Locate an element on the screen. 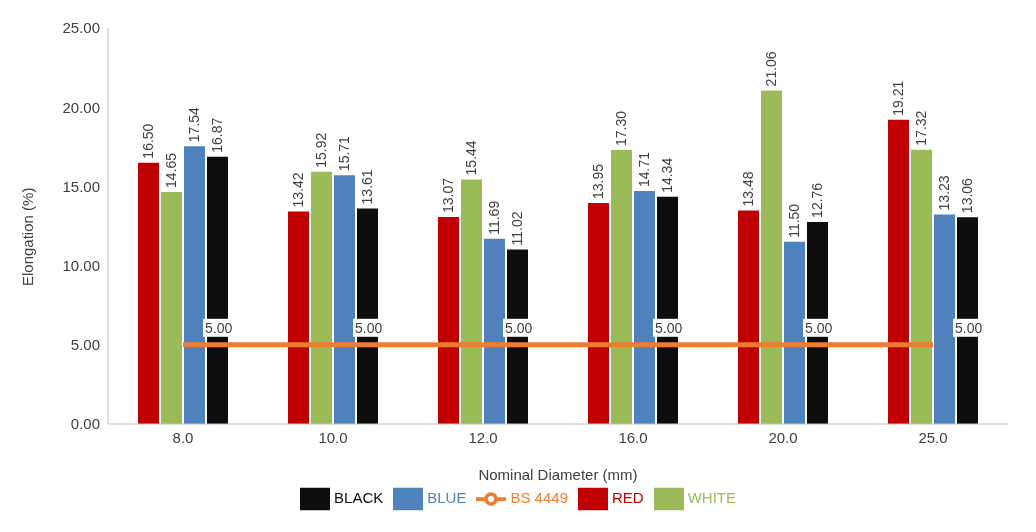 This screenshot has height=532, width=1036. data-label: 15.71 is located at coordinates (344, 153).